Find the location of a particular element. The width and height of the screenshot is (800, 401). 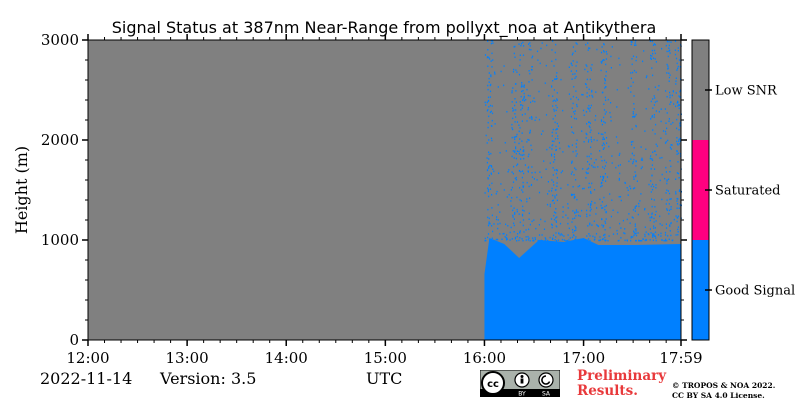

colorbar-label: Saturated is located at coordinates (747, 191).